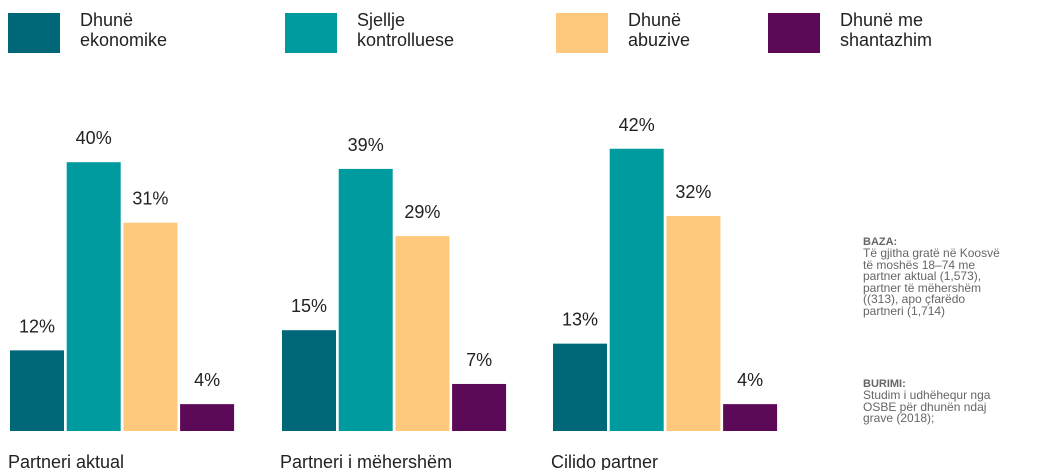 The image size is (1048, 470). I want to click on legend-item: Sjellje kontrolluese, so click(369, 31).